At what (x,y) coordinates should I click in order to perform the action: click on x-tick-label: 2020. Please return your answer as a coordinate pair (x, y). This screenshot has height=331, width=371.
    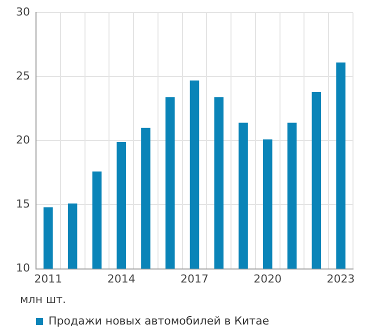
    Looking at the image, I should click on (268, 279).